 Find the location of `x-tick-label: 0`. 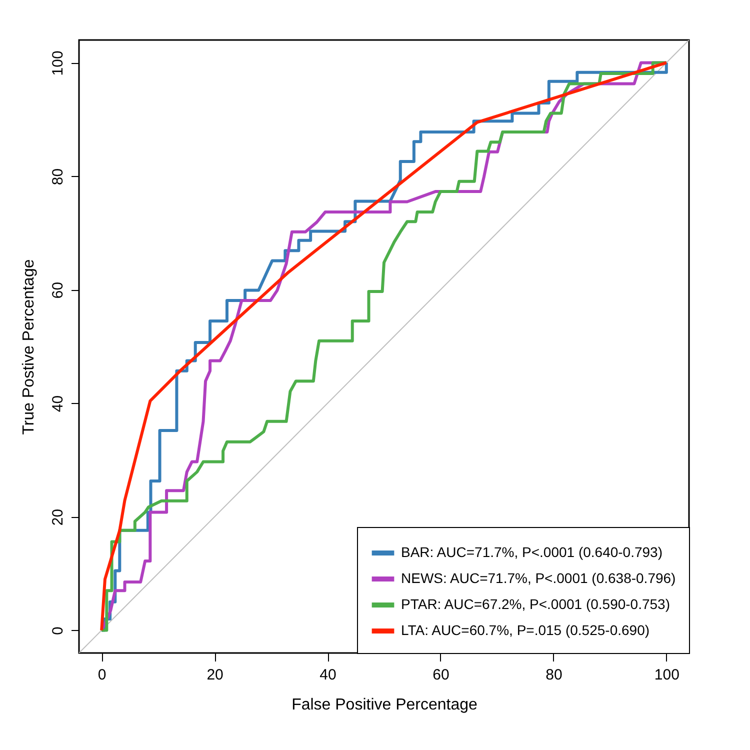

x-tick-label: 0 is located at coordinates (102, 675).